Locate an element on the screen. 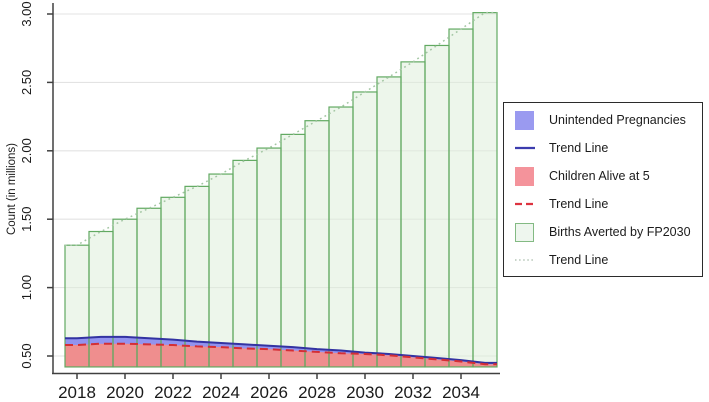  children-alive-swatch is located at coordinates (524, 176).